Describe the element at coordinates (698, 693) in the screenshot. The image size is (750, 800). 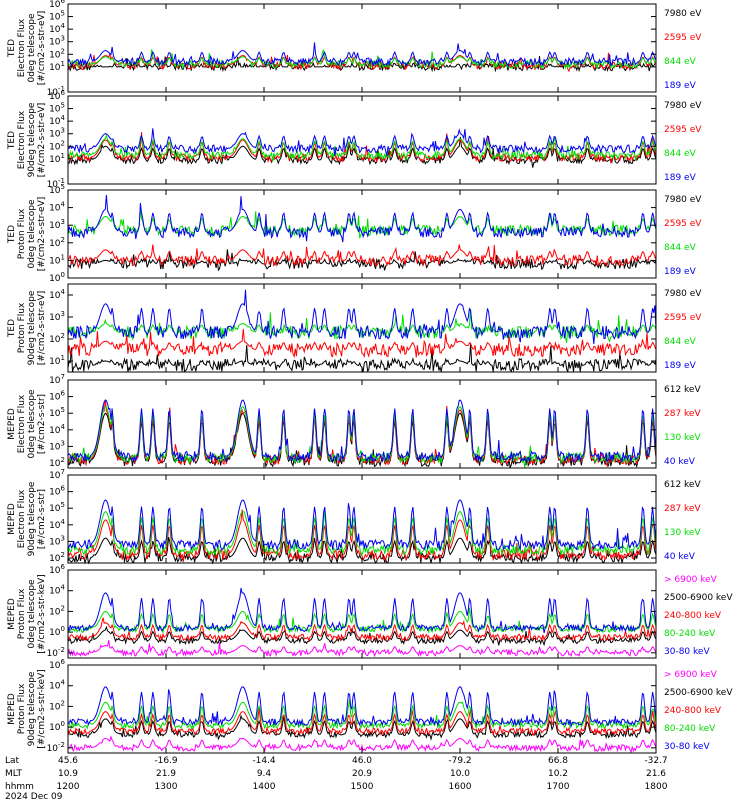
I see `legend-entry: 2500-6900 keV` at that location.